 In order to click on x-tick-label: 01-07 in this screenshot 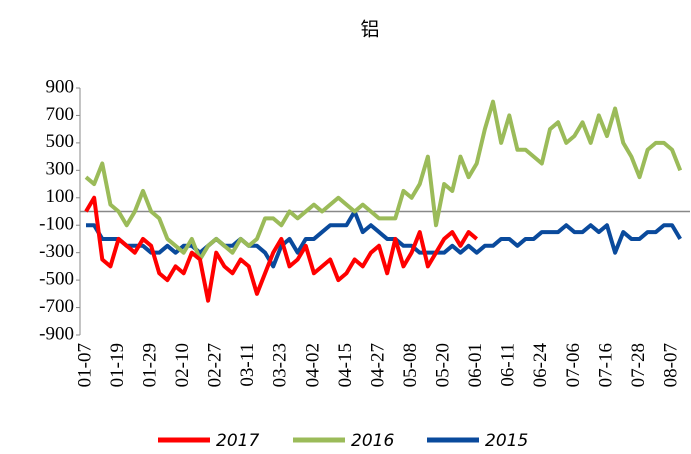, I will do `click(84, 365)`.